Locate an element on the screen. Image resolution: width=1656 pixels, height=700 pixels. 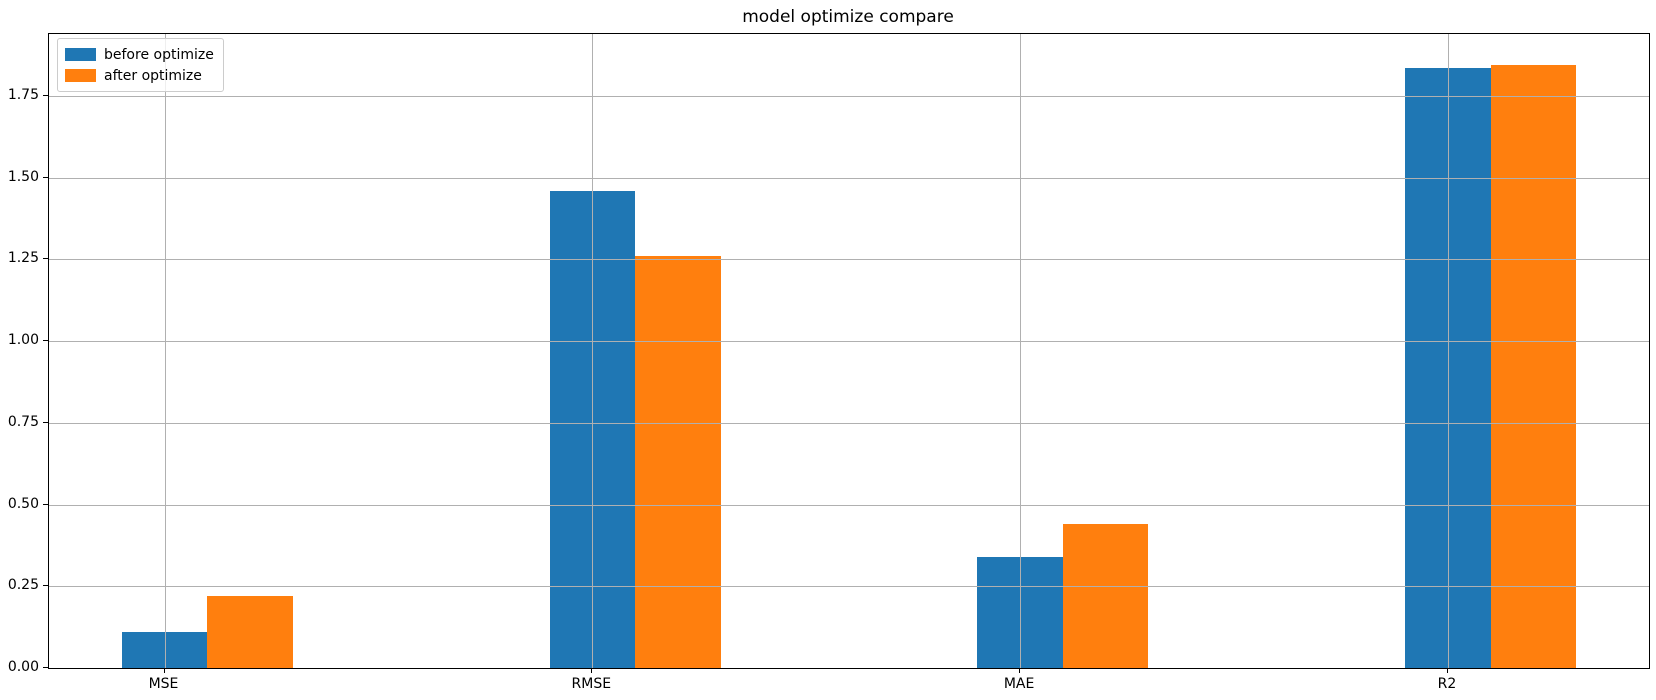
y-tick-label: 1.75 is located at coordinates (23, 95).